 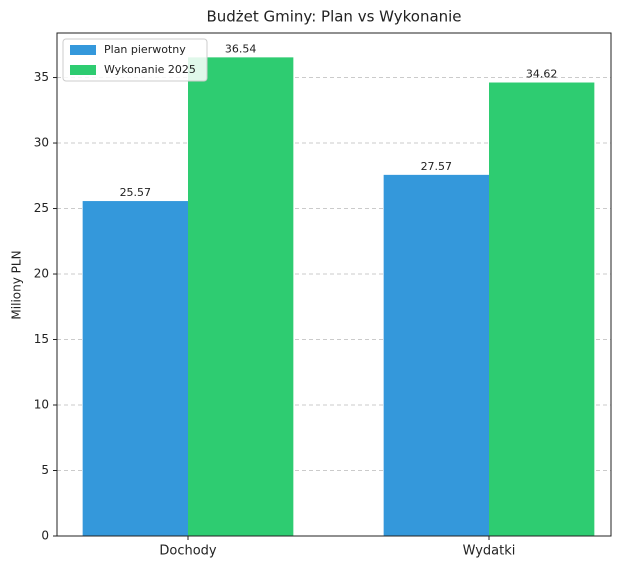 What do you see at coordinates (41, 77) in the screenshot?
I see `y-tick-label: 35` at bounding box center [41, 77].